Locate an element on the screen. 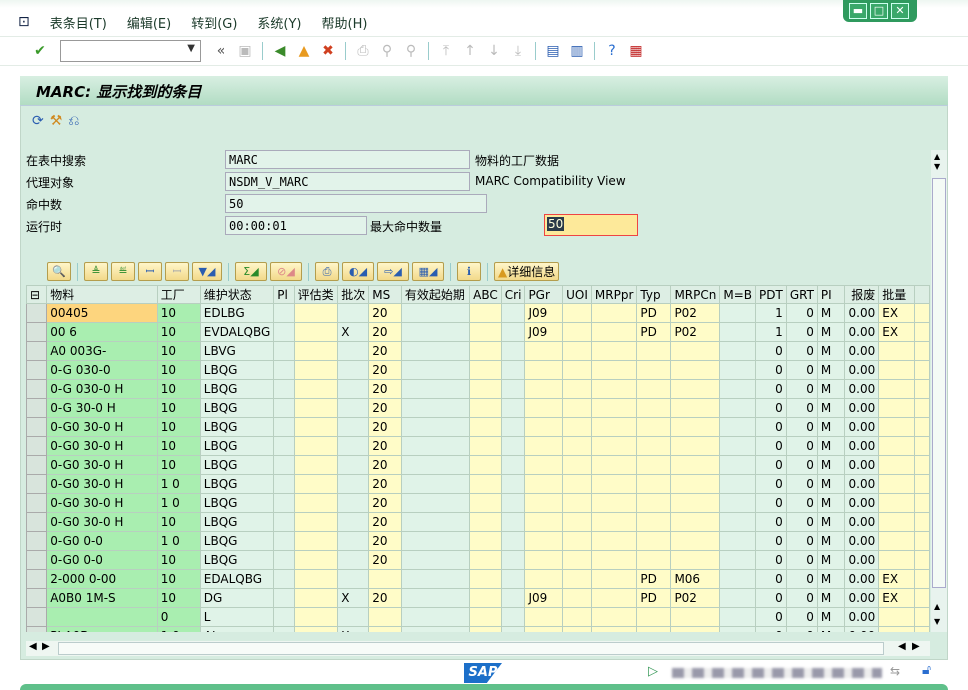 The width and height of the screenshot is (968, 690). table-cell: 0-G 30-0 H is located at coordinates (102, 408).